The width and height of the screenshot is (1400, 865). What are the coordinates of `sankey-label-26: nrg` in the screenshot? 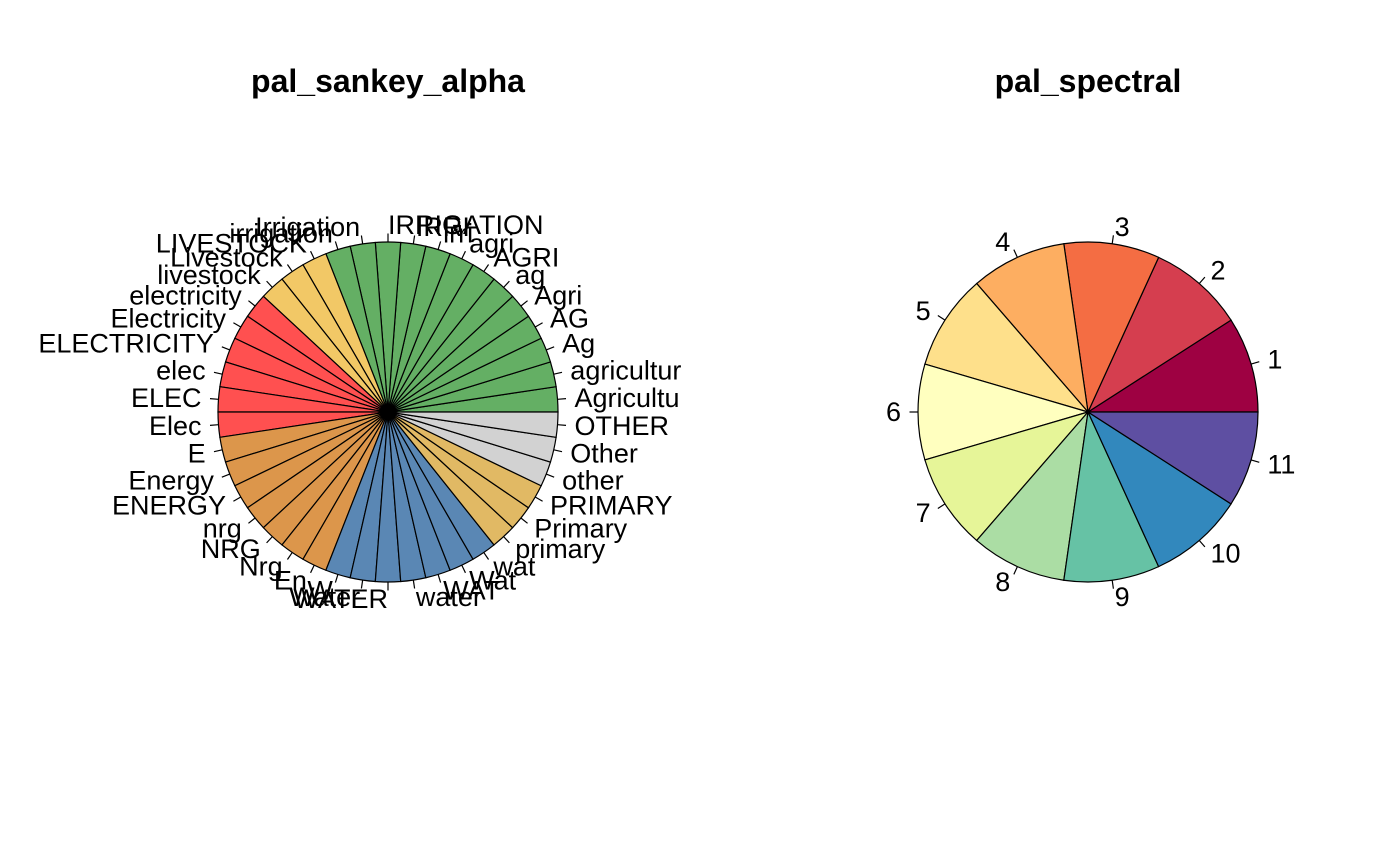 It's located at (222, 529).